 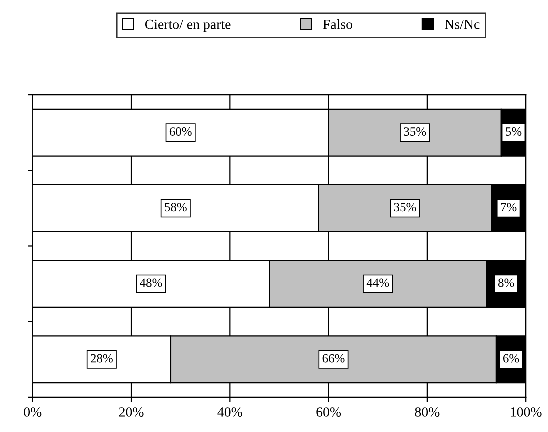 What do you see at coordinates (188, 26) in the screenshot?
I see `legend-label: Cierto/ en parte` at bounding box center [188, 26].